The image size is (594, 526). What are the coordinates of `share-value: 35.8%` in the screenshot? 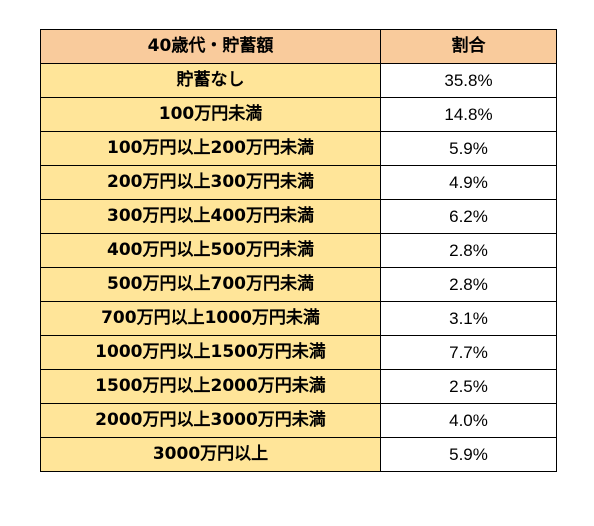 It's located at (468, 80).